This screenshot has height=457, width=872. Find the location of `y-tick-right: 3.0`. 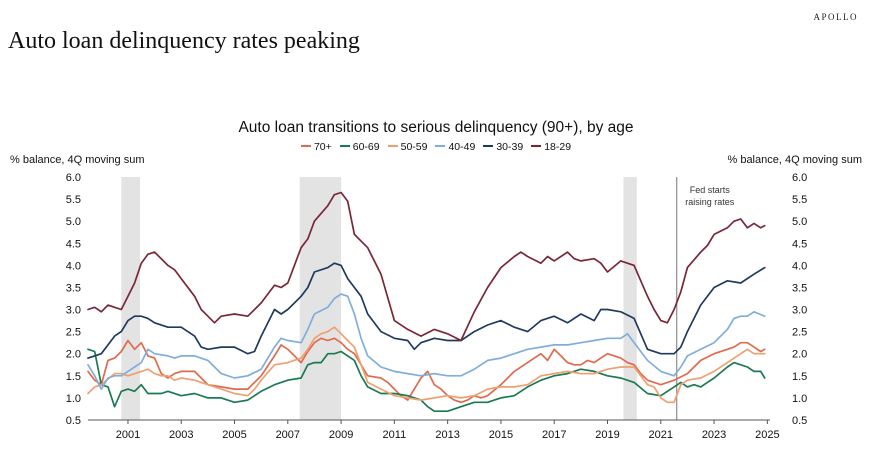

y-tick-right: 3.0 is located at coordinates (799, 311).